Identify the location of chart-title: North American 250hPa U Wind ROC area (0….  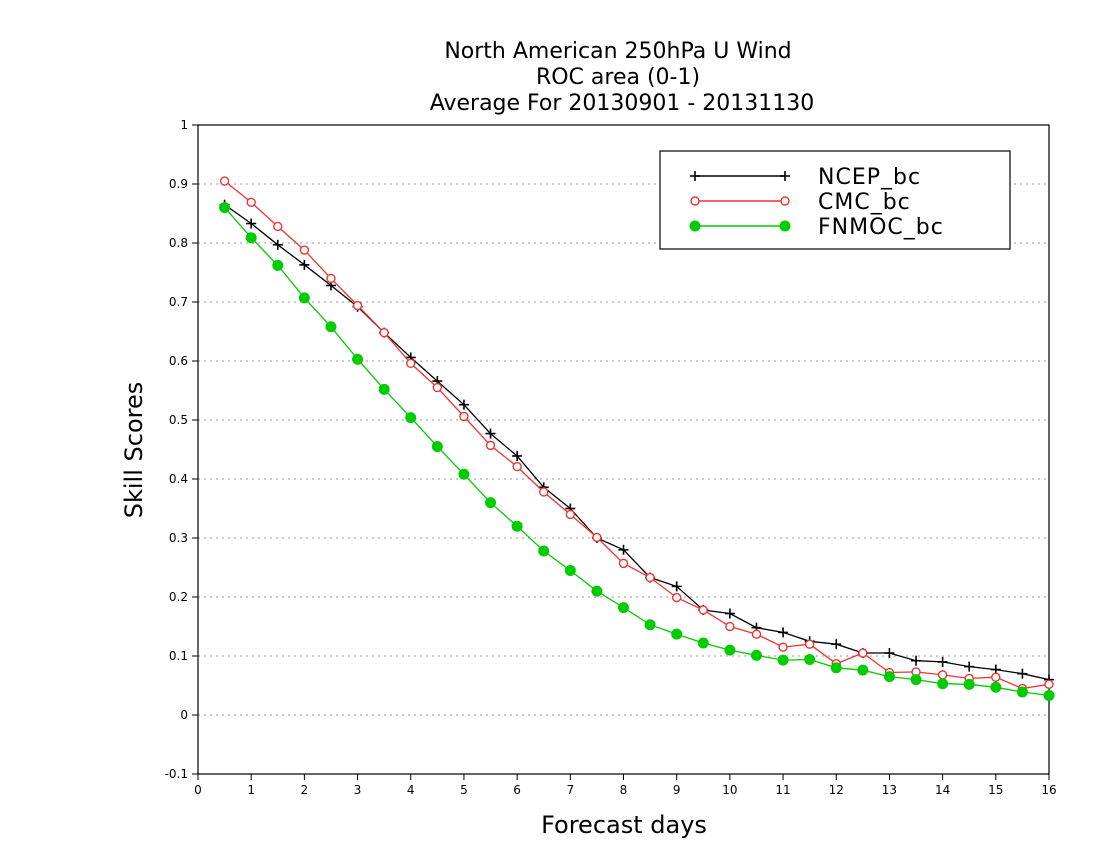
(622, 77).